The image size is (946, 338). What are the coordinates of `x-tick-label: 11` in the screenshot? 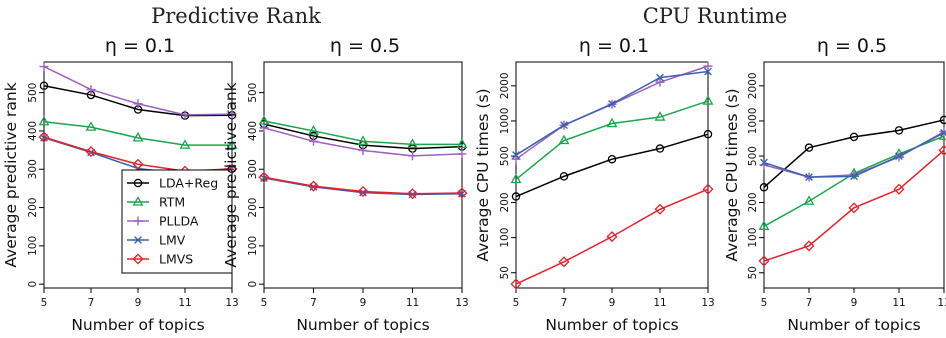 It's located at (659, 303).